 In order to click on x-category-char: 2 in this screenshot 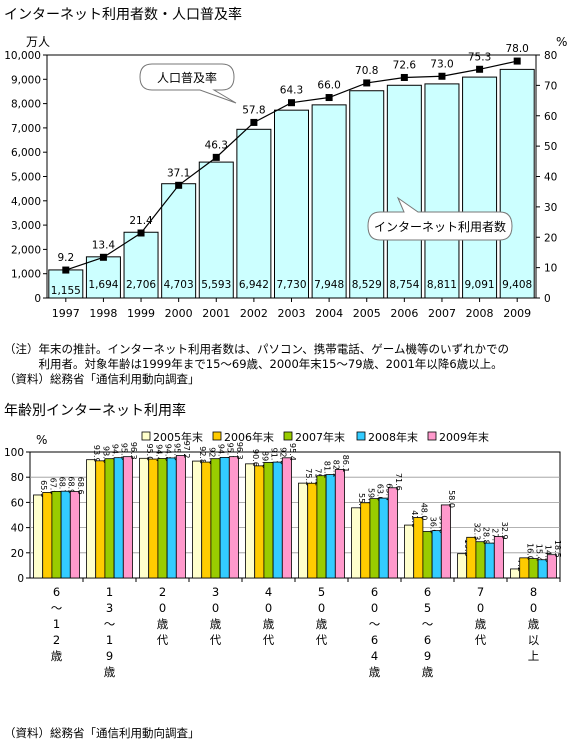, I will do `click(56, 640)`.